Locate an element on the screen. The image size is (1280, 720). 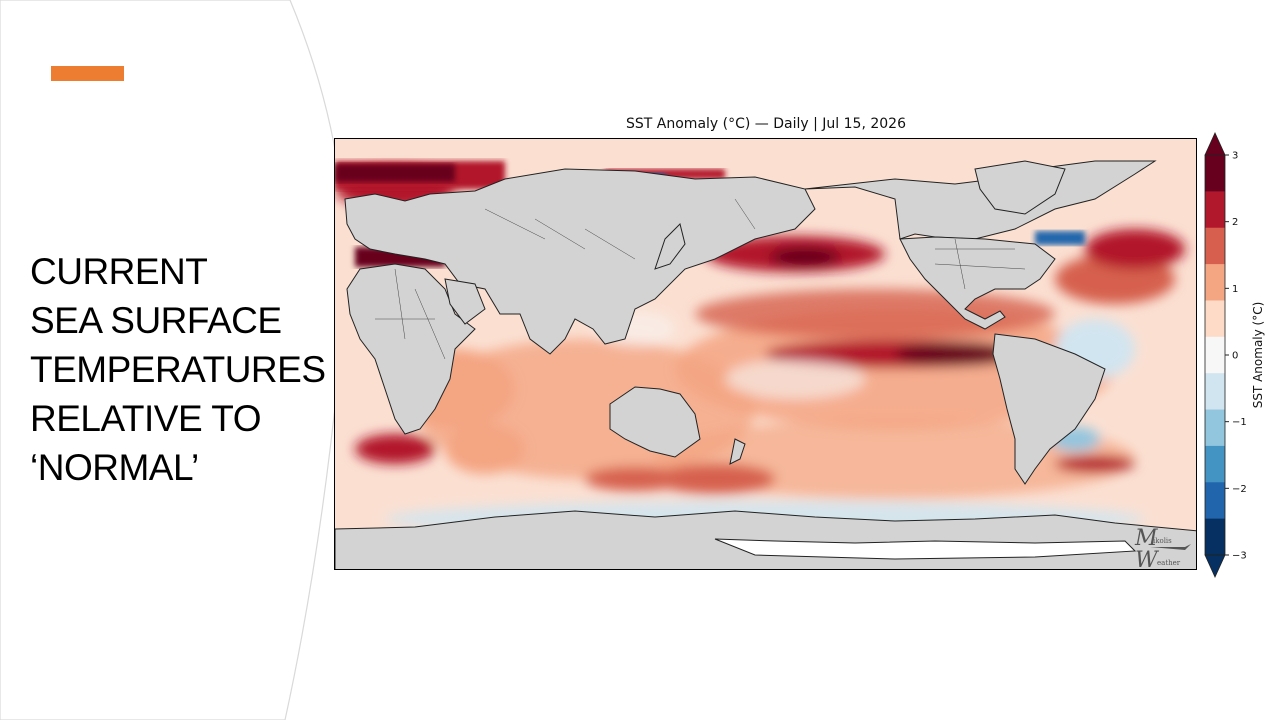
colorbar-extend-min is located at coordinates (1215, 566).